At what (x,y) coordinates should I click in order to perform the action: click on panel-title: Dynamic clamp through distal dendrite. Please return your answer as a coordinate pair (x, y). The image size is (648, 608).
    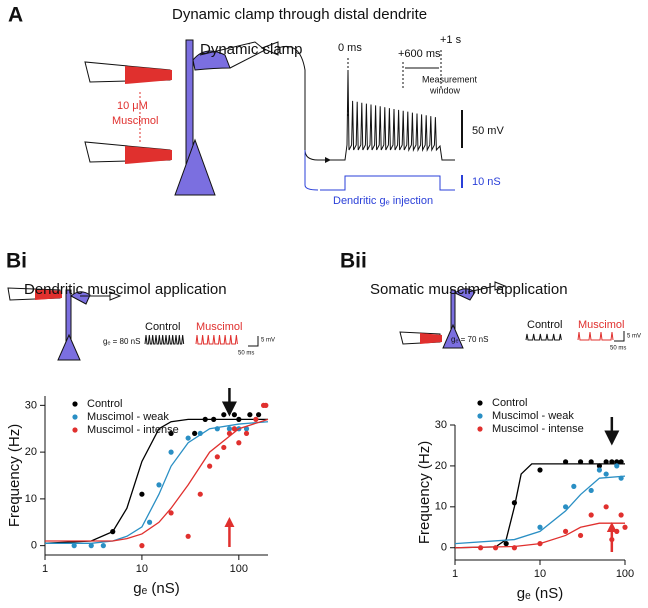
    Looking at the image, I should click on (299, 14).